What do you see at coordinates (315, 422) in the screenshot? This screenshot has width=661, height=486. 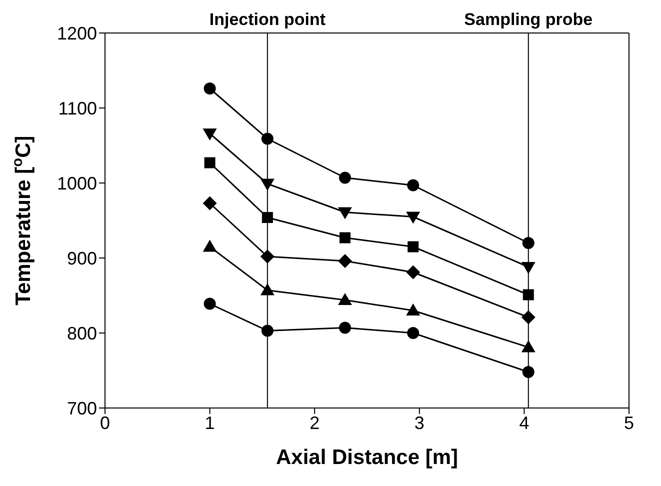 I see `x-tick-label: 2` at bounding box center [315, 422].